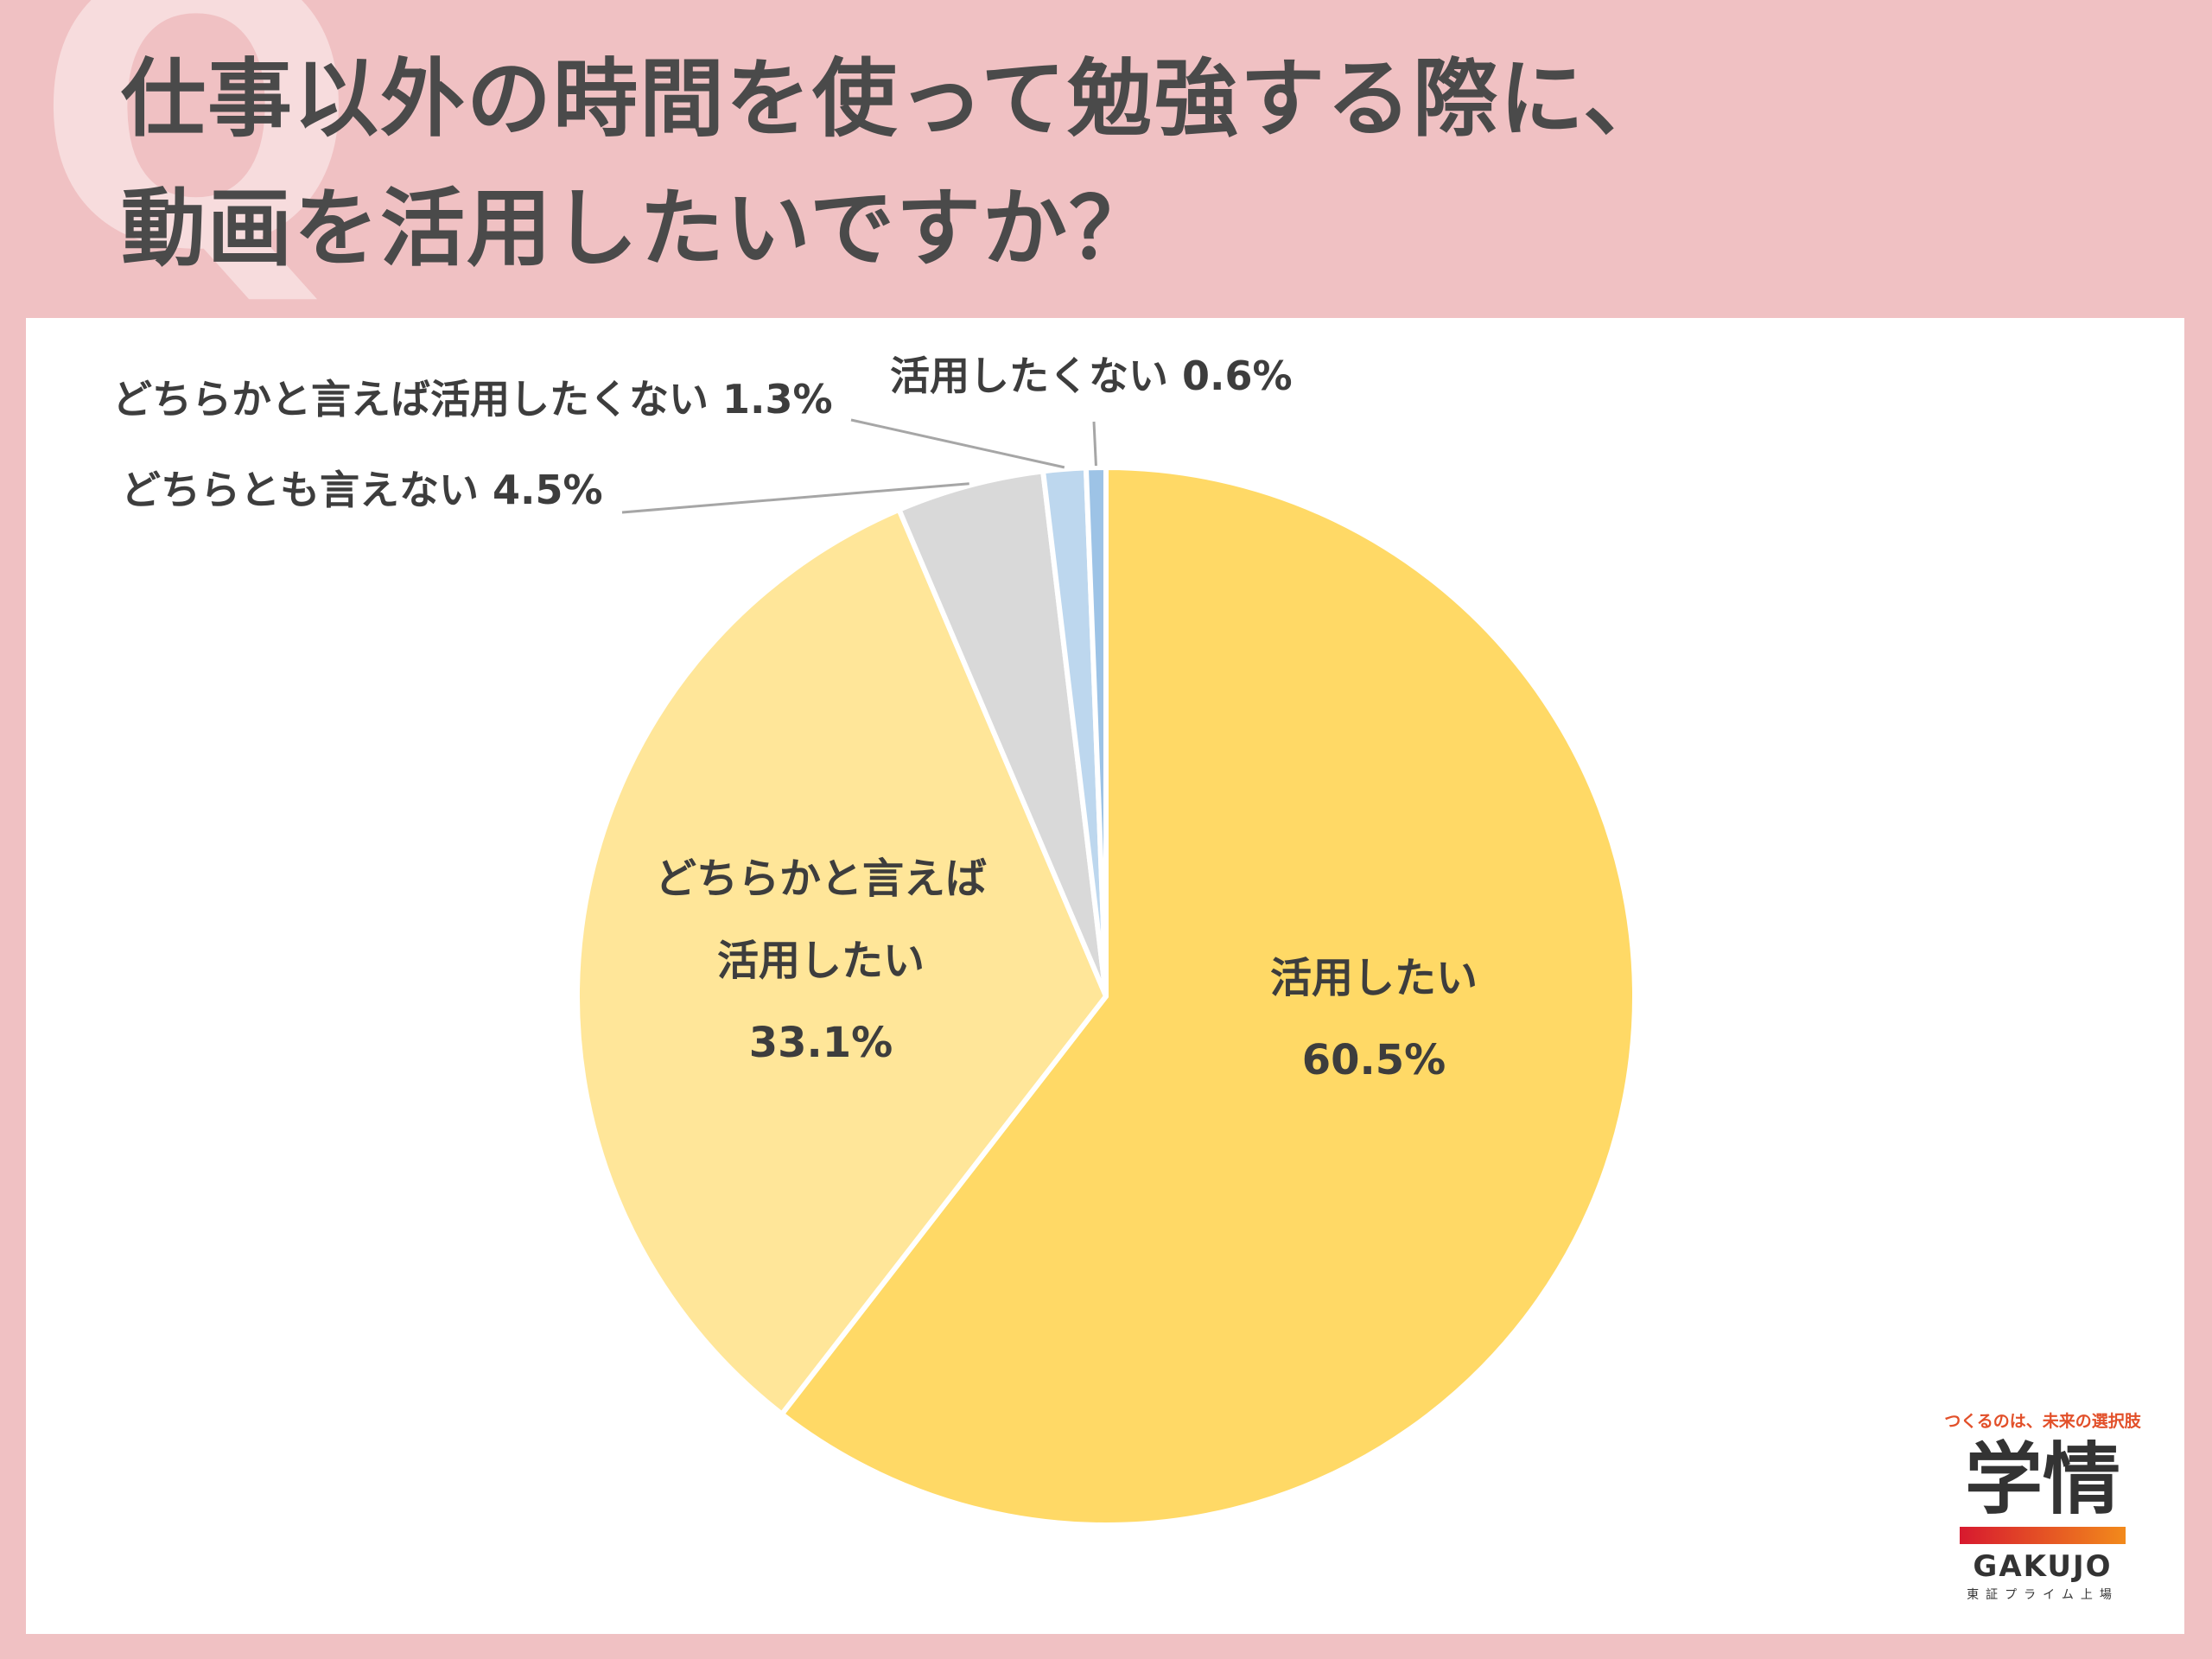  I want to click on page-title: 仕事以外の時間を使って勉強する際に、 動画を活用したいですか？, so click(895, 164).